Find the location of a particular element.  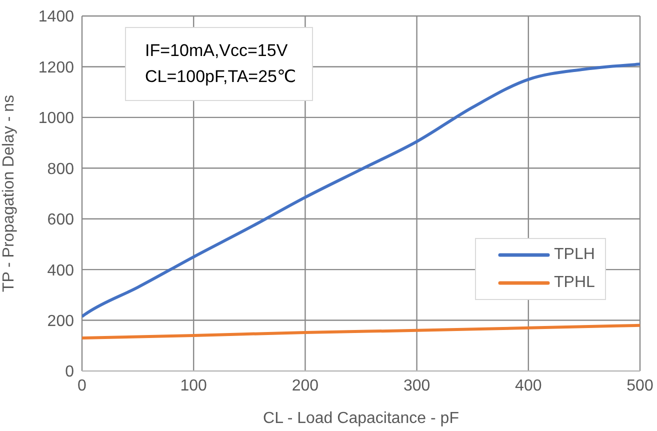

y-tick-label: 200 is located at coordinates (60, 321).